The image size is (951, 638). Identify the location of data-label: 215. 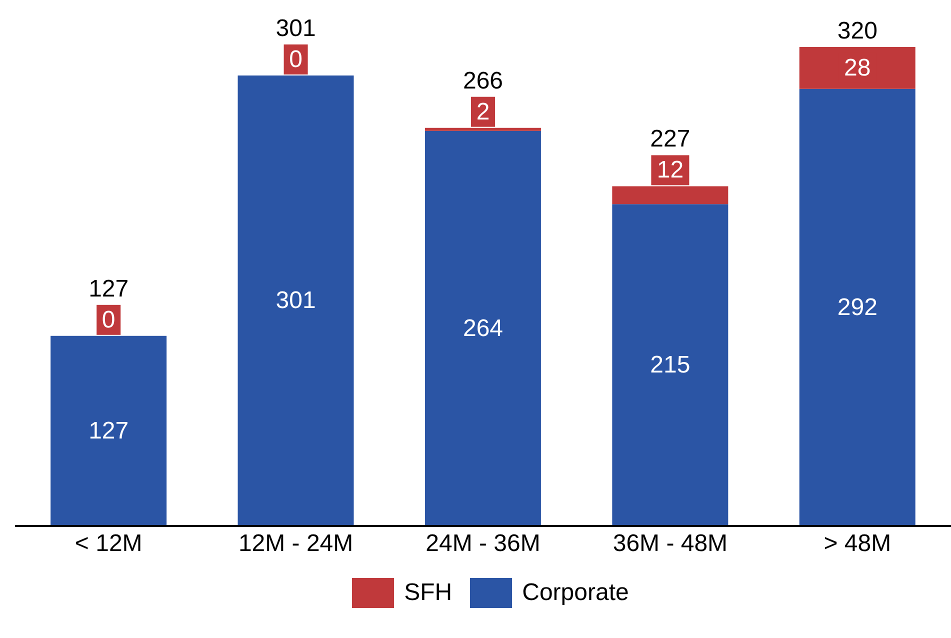
(670, 365).